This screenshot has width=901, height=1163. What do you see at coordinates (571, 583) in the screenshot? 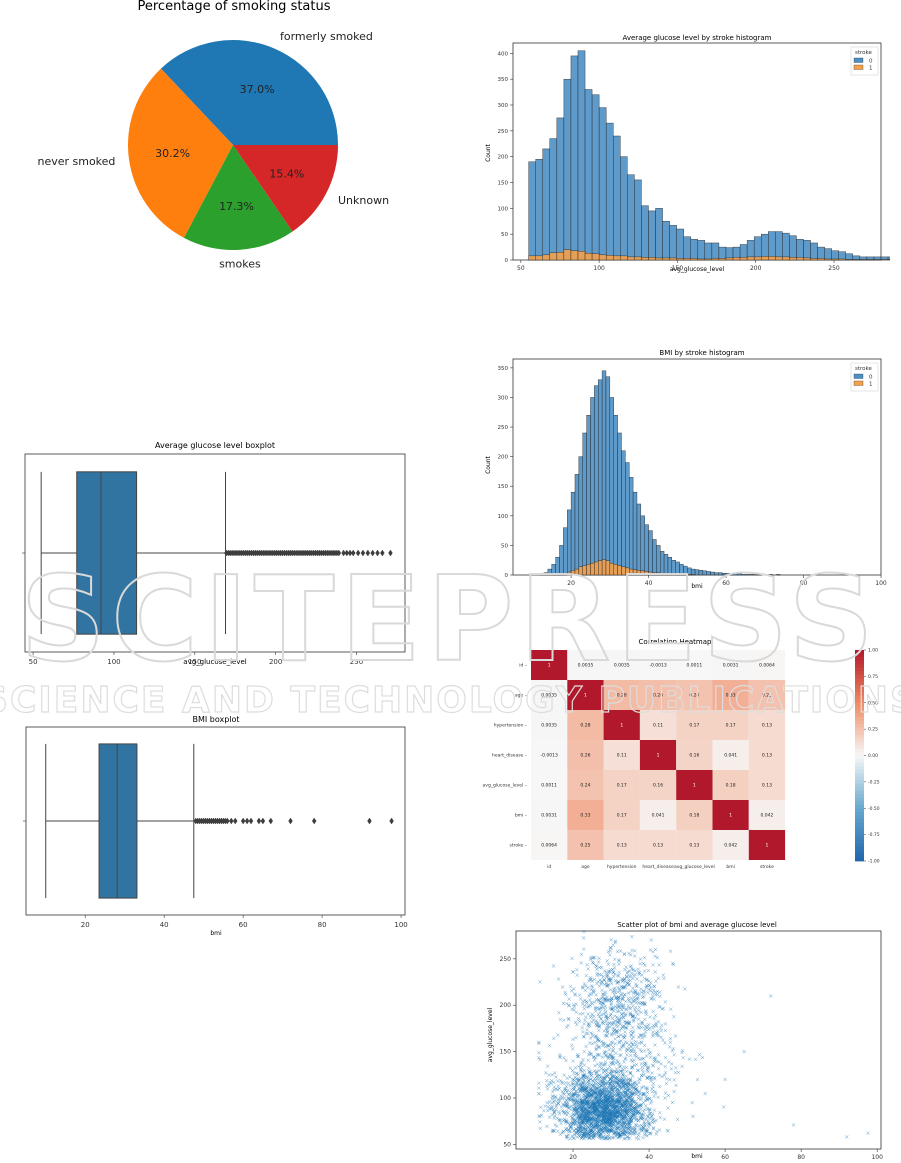
I see `x-tick-label: 20` at bounding box center [571, 583].